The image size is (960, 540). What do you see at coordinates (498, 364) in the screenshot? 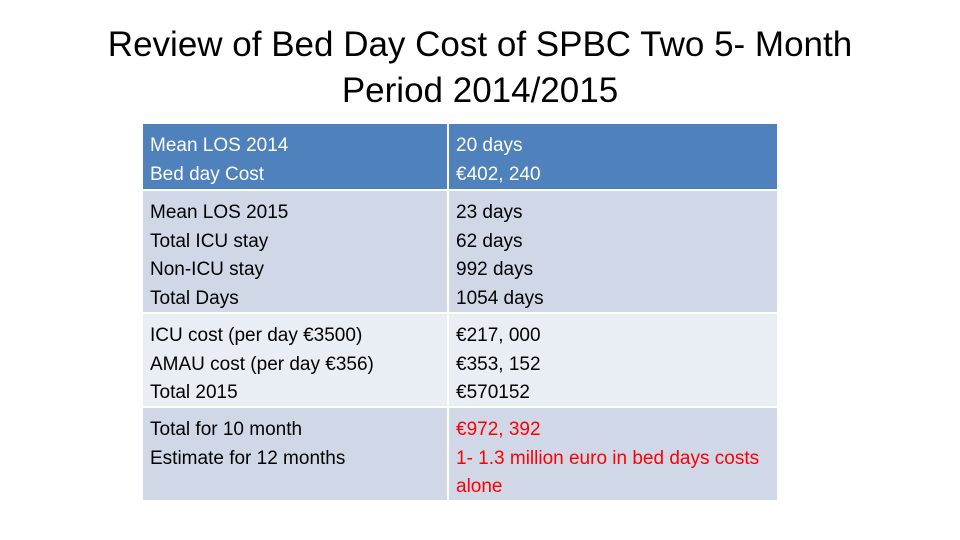
I see `cell-text: €353, 152` at bounding box center [498, 364].